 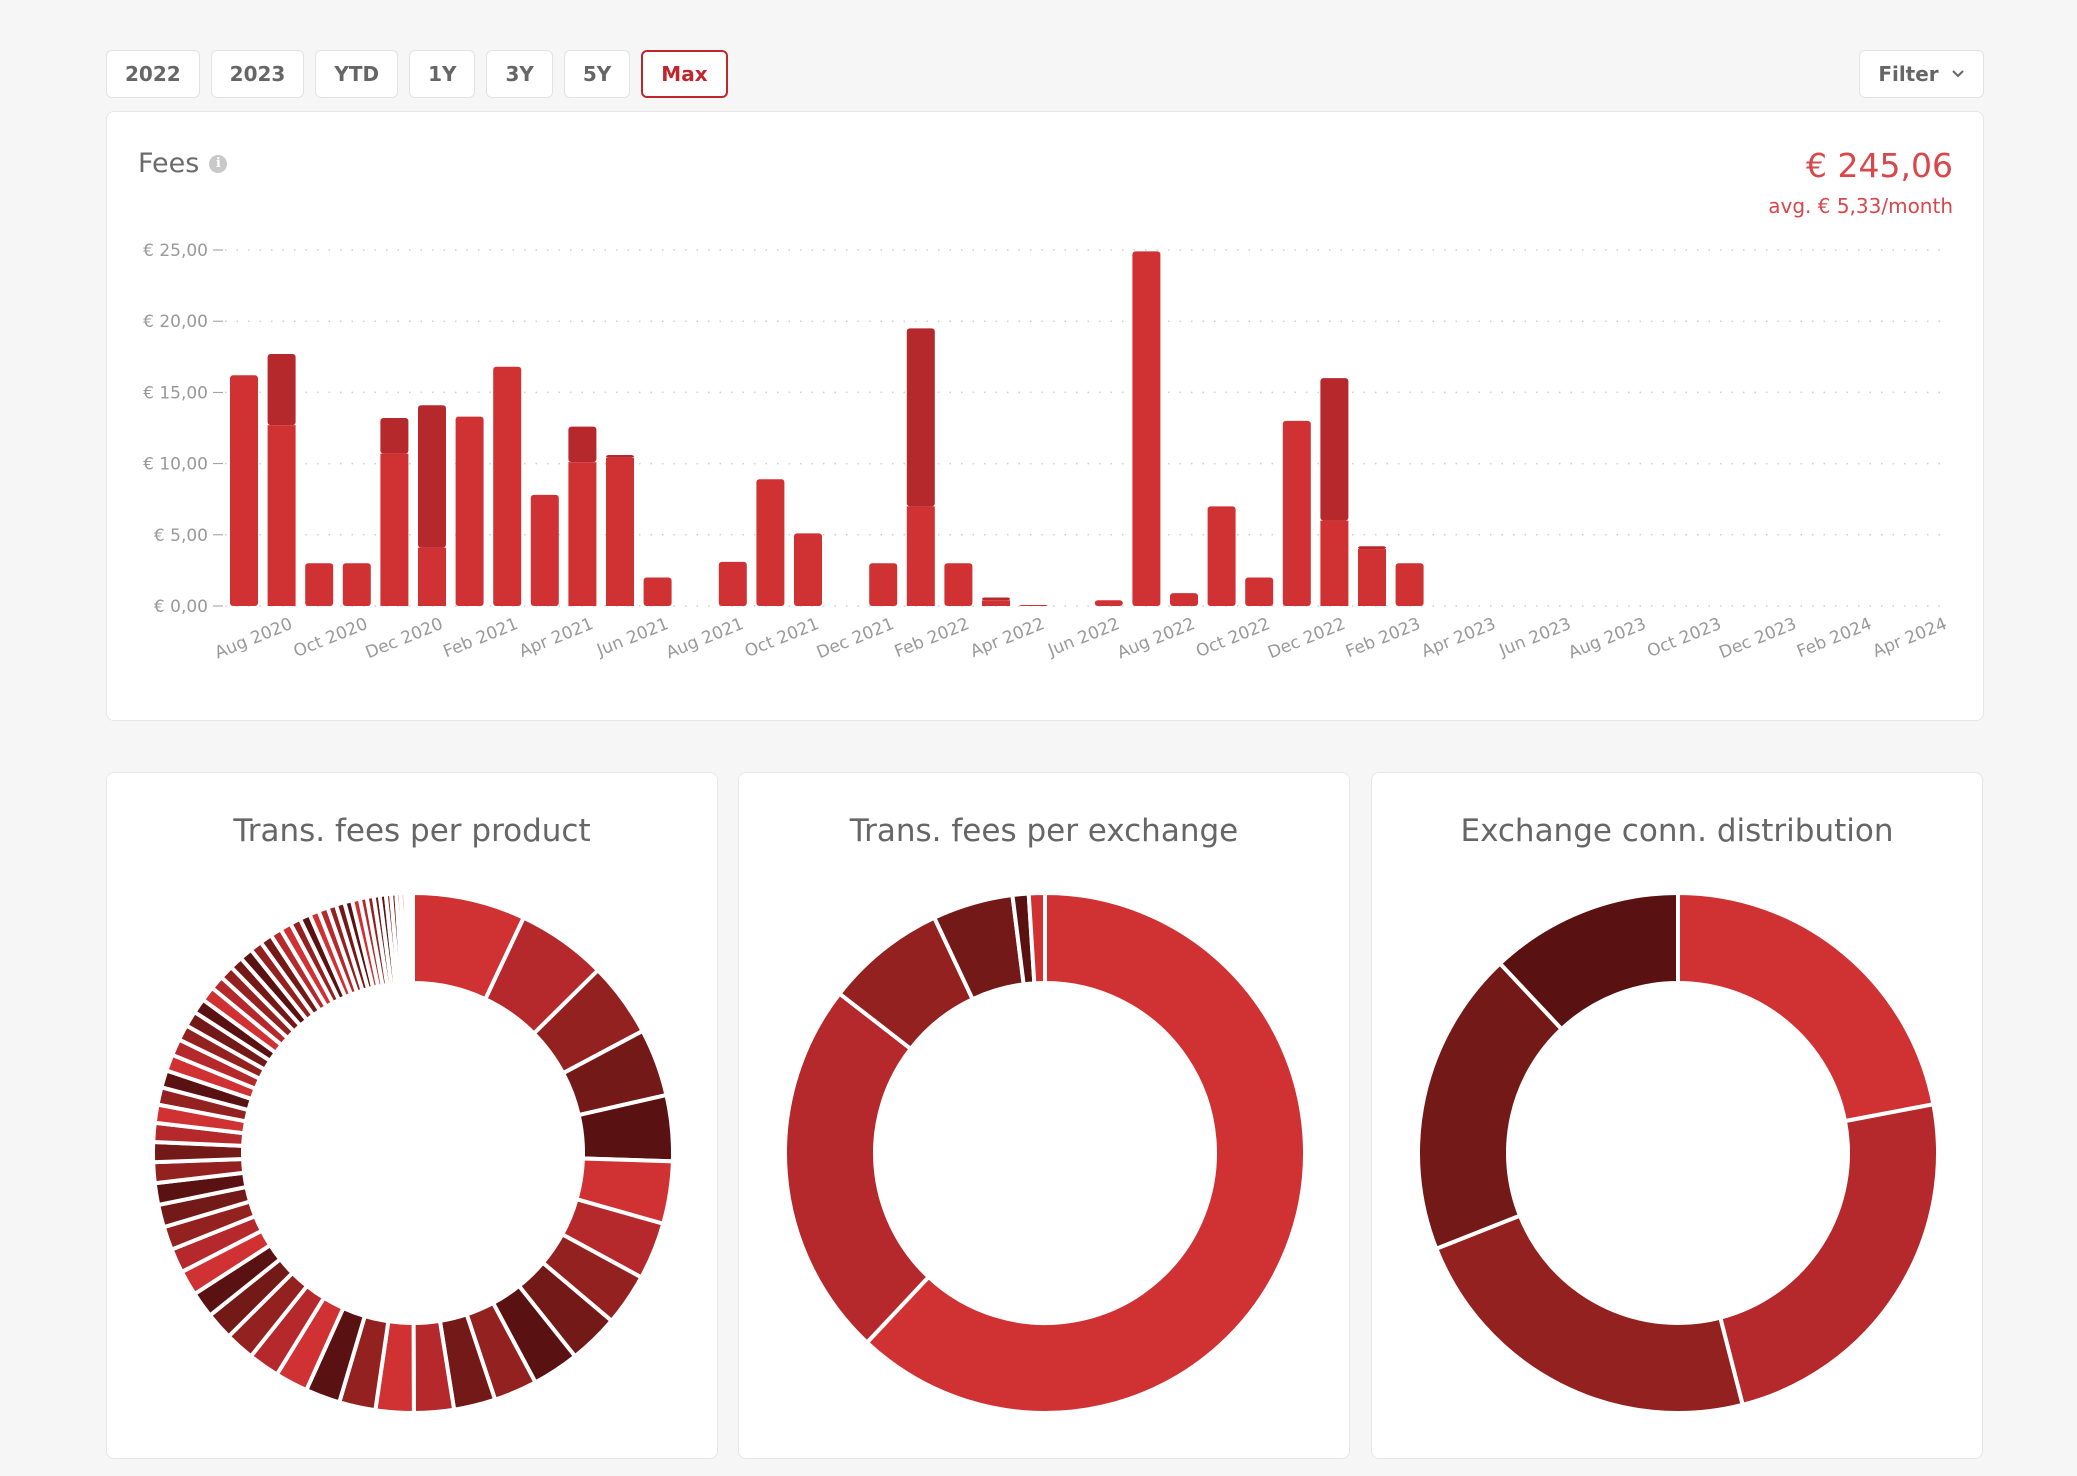 I want to click on x-tick-label: Oct 2022, so click(x=1233, y=638).